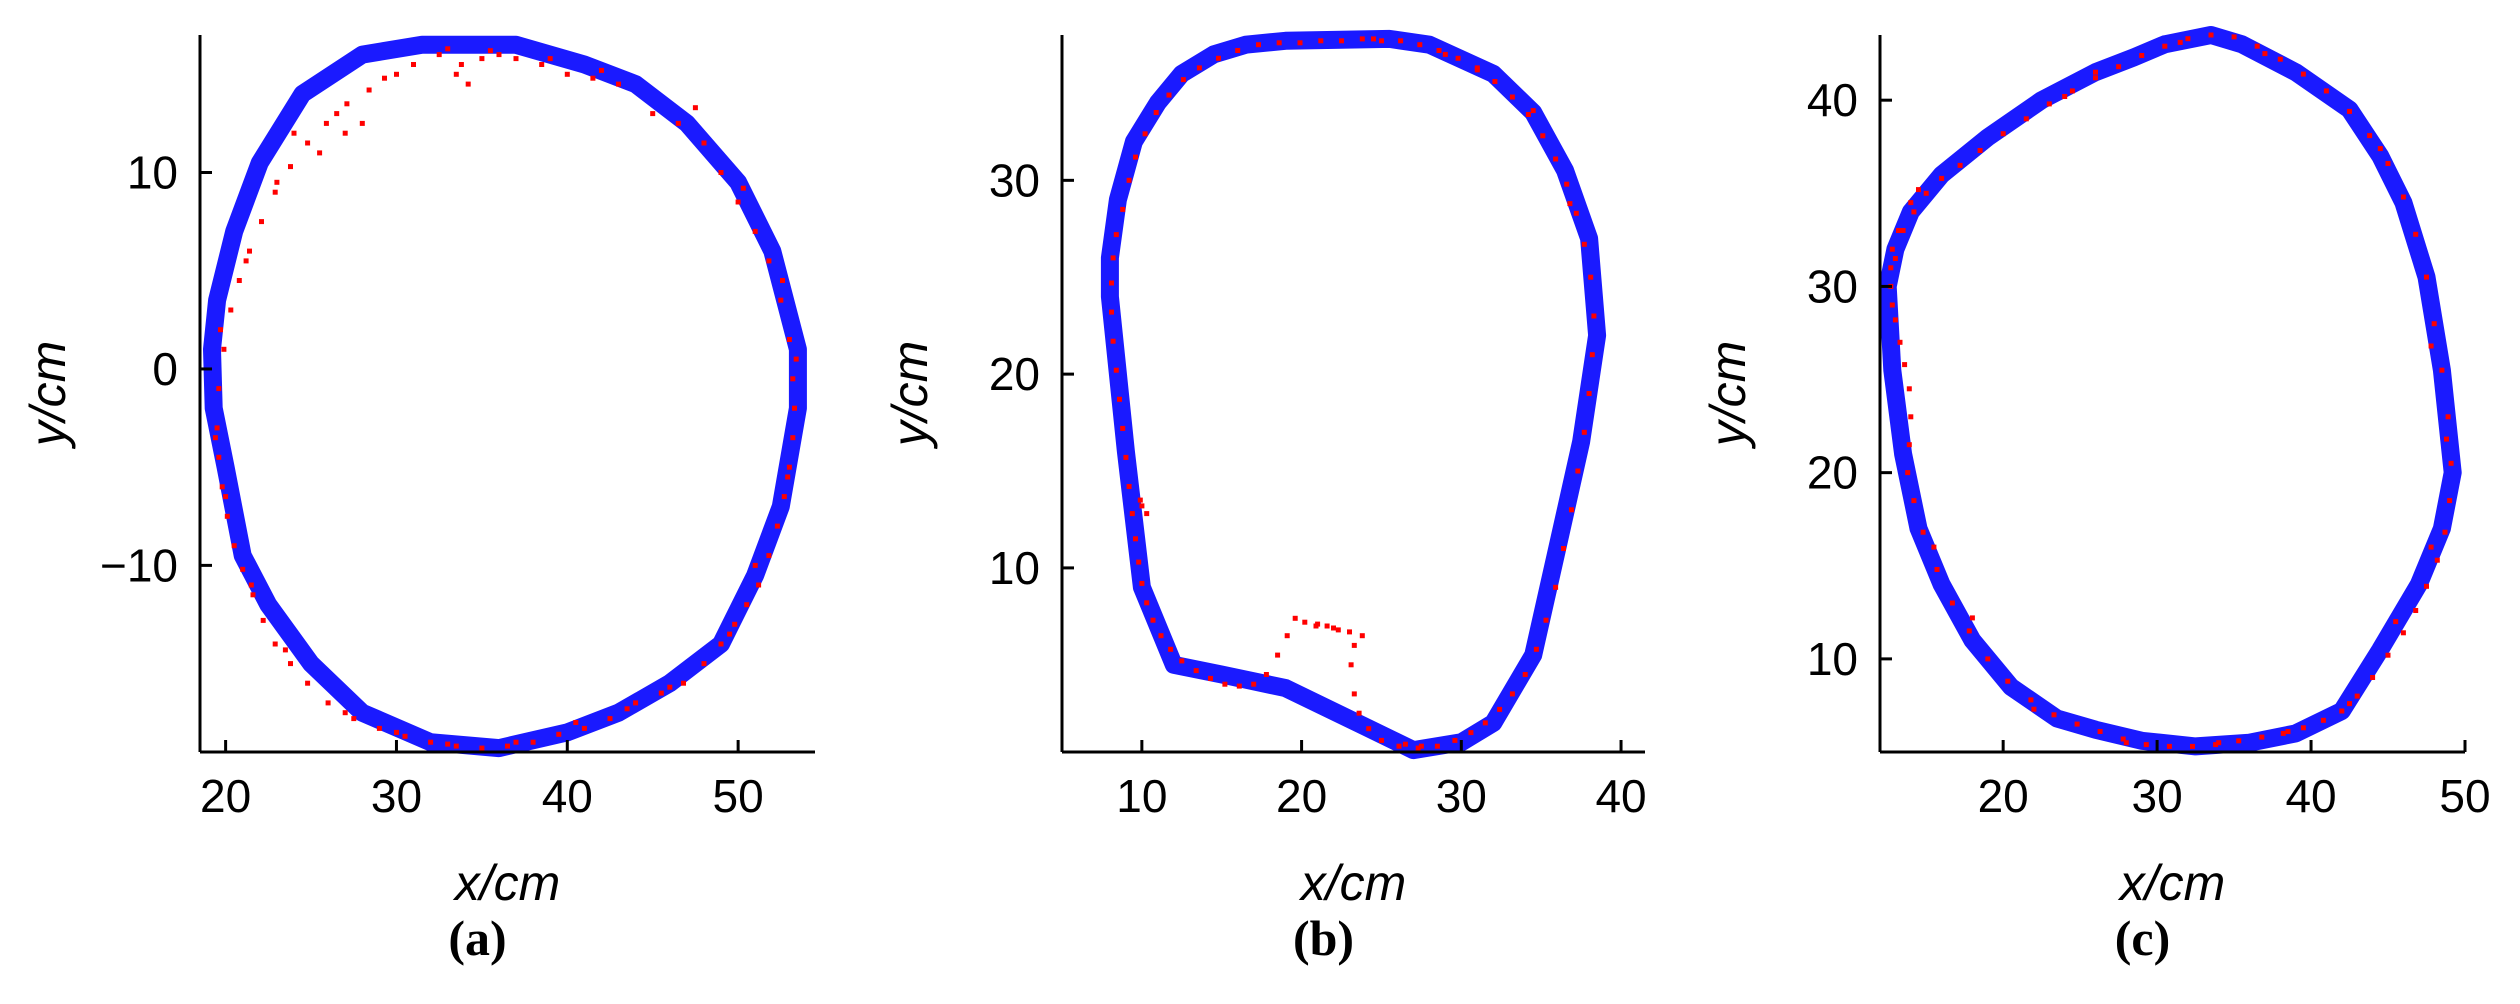 The image size is (2520, 1004). What do you see at coordinates (2172, 883) in the screenshot?
I see `panel-c-x-axis-label: x/cm` at bounding box center [2172, 883].